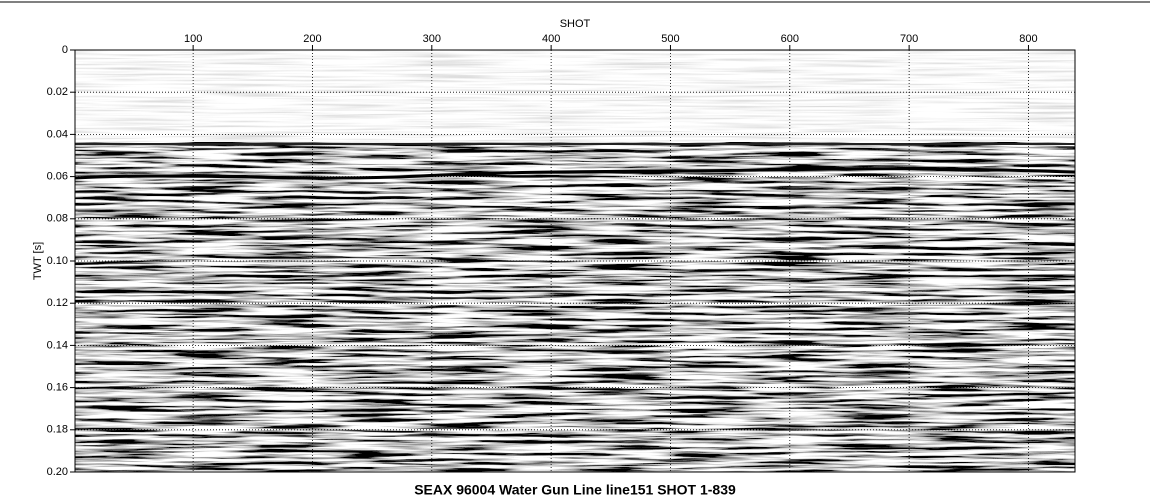 The image size is (1150, 500). Describe the element at coordinates (38, 261) in the screenshot. I see `y-axis-label: TWT [s]` at that location.